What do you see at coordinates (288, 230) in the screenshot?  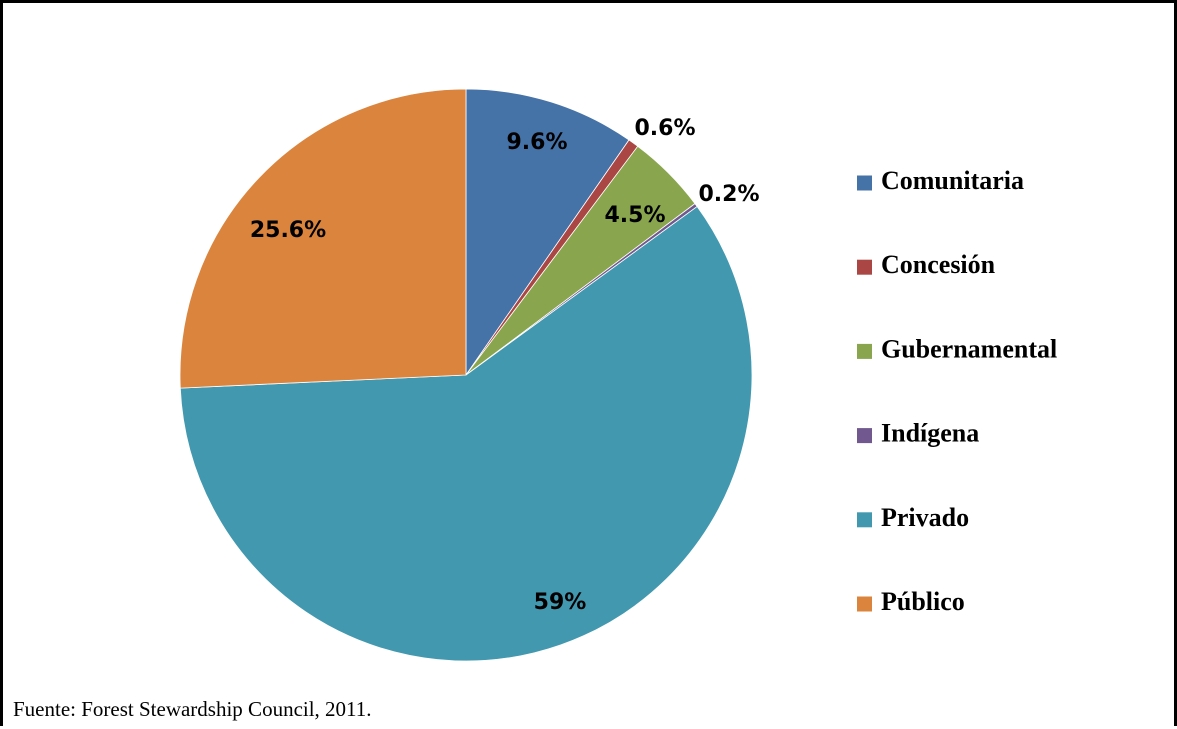 I see `slice-label-publico: 25.6%` at bounding box center [288, 230].